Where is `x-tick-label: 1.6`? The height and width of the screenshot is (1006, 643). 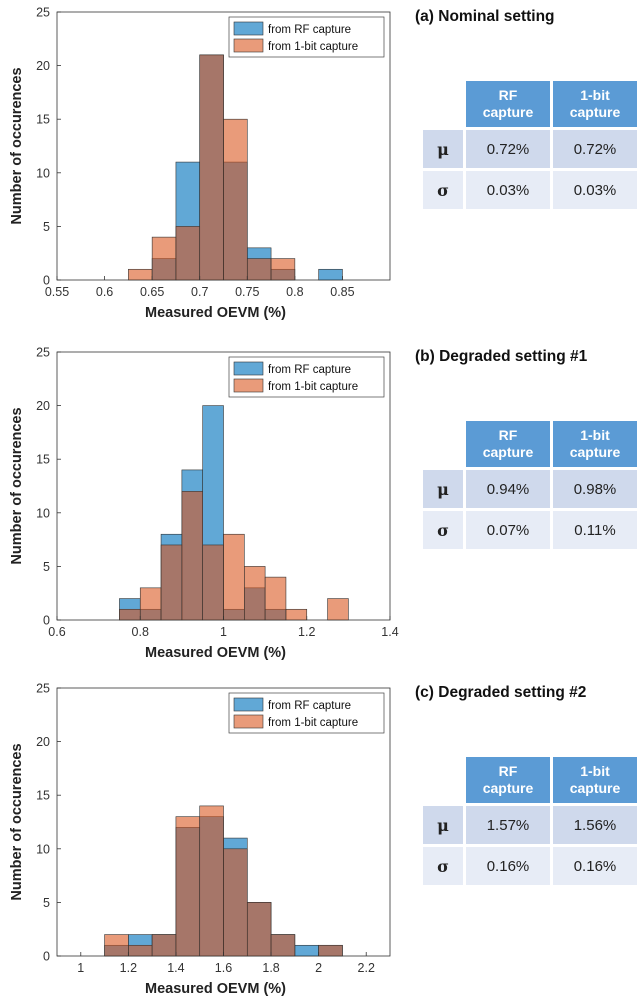 x-tick-label: 1.6 is located at coordinates (223, 968).